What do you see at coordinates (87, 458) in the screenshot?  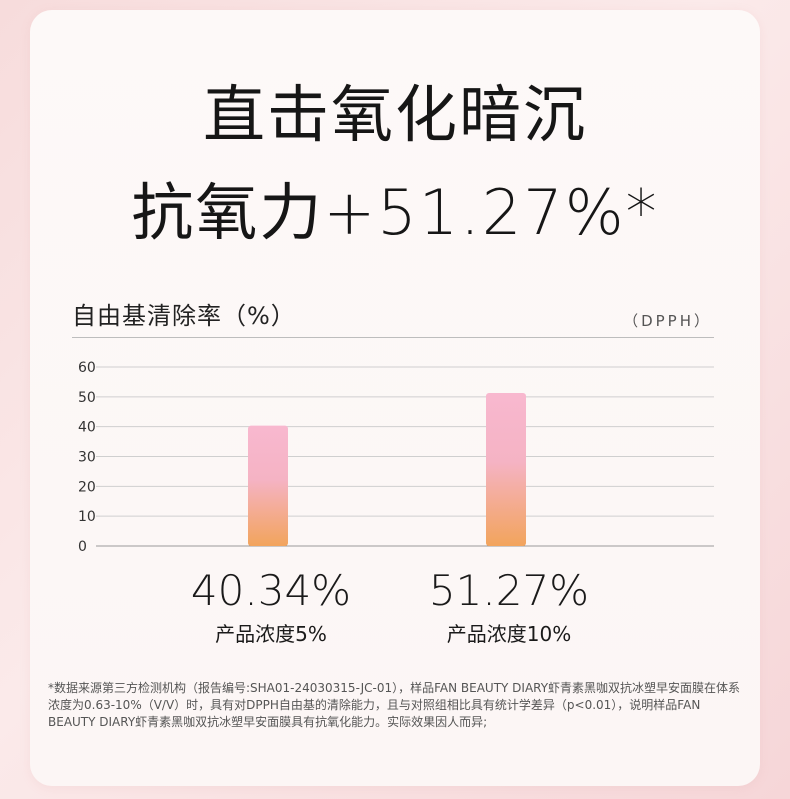 I see `y-tick-label: 30` at bounding box center [87, 458].